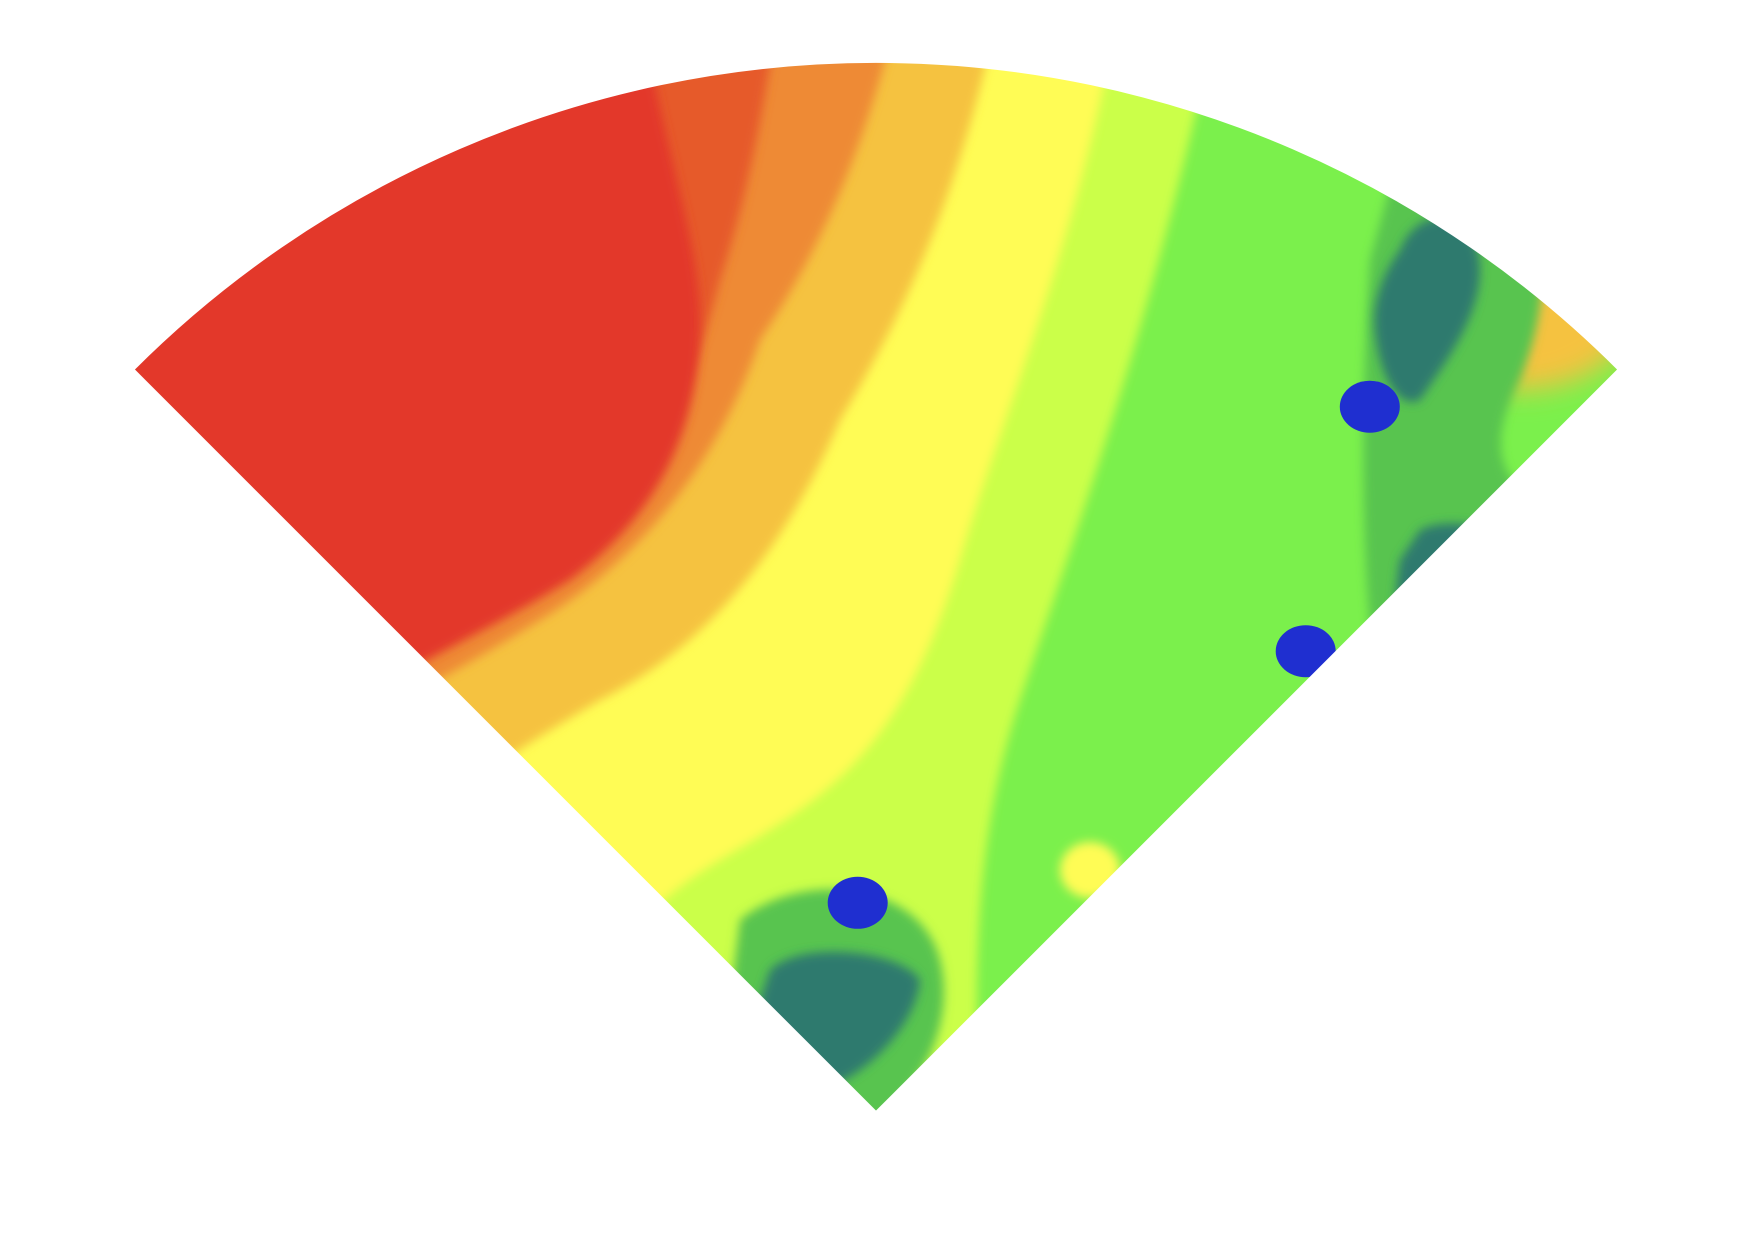 The image size is (1753, 1240). I want to click on contour-bump-yellow, so click(1090, 870).